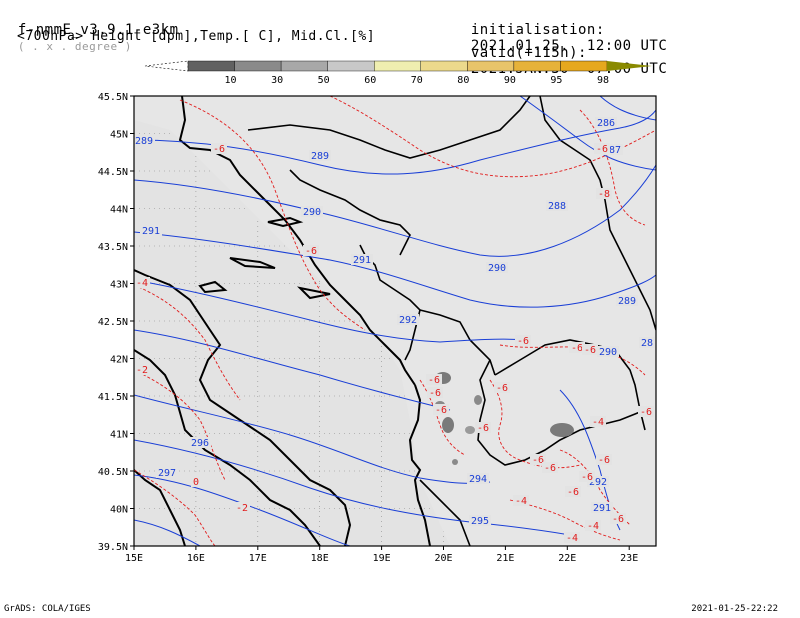 The height and width of the screenshot is (618, 800). What do you see at coordinates (113, 397) in the screenshot?
I see `lat-label: 41.5N` at bounding box center [113, 397].